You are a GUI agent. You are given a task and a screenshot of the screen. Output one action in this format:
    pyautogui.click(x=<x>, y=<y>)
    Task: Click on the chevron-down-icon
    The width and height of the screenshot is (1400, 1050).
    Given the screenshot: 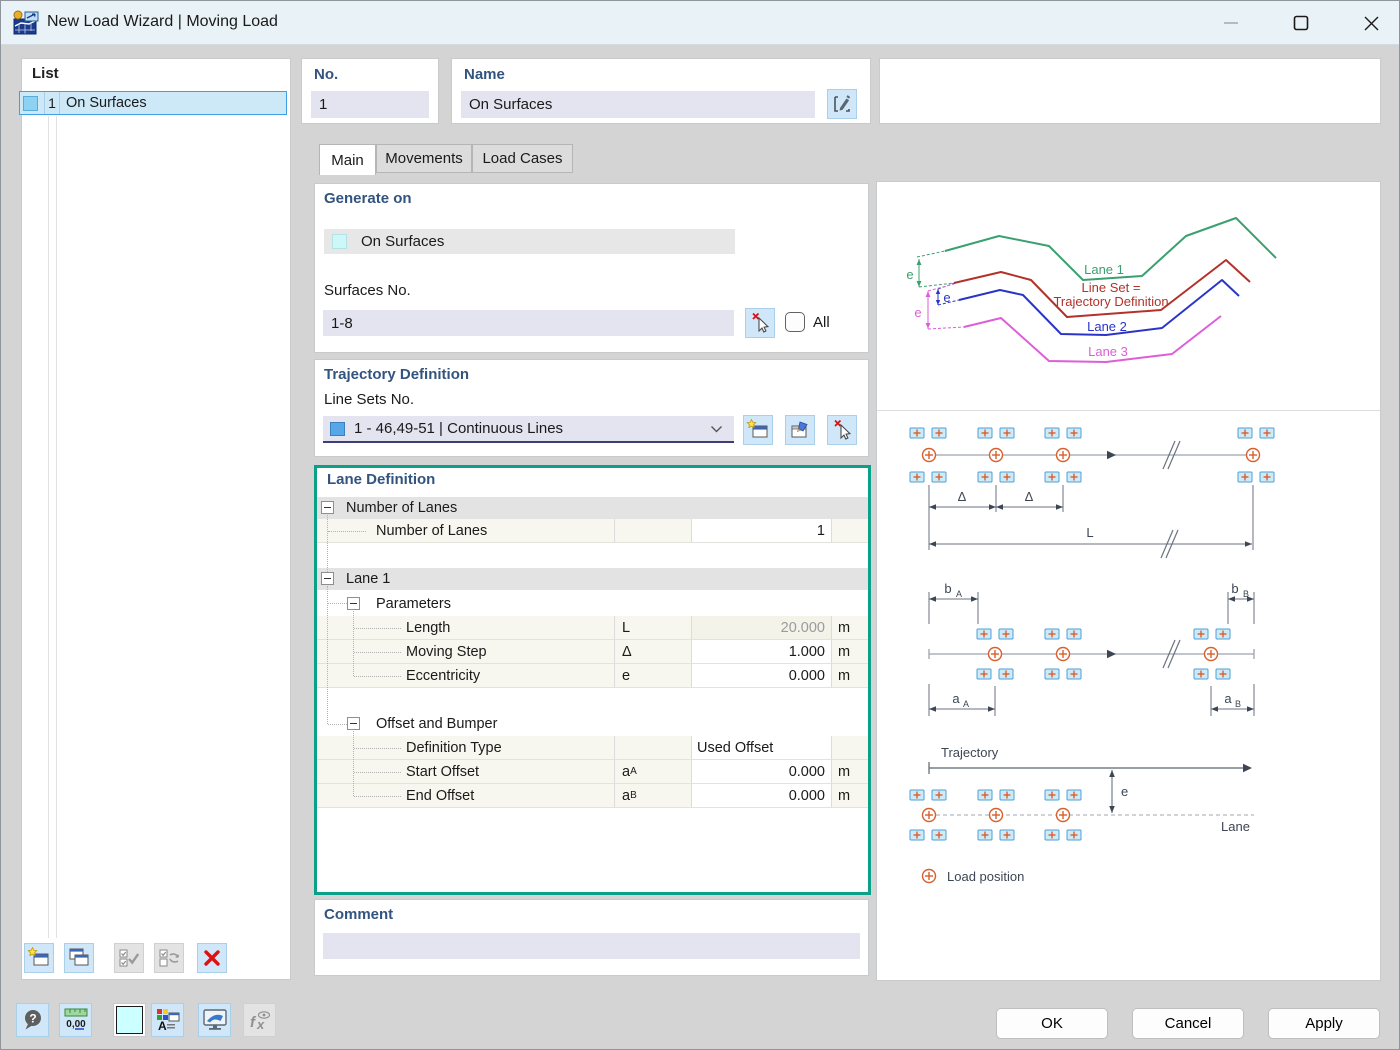 What is the action you would take?
    pyautogui.click(x=716, y=429)
    